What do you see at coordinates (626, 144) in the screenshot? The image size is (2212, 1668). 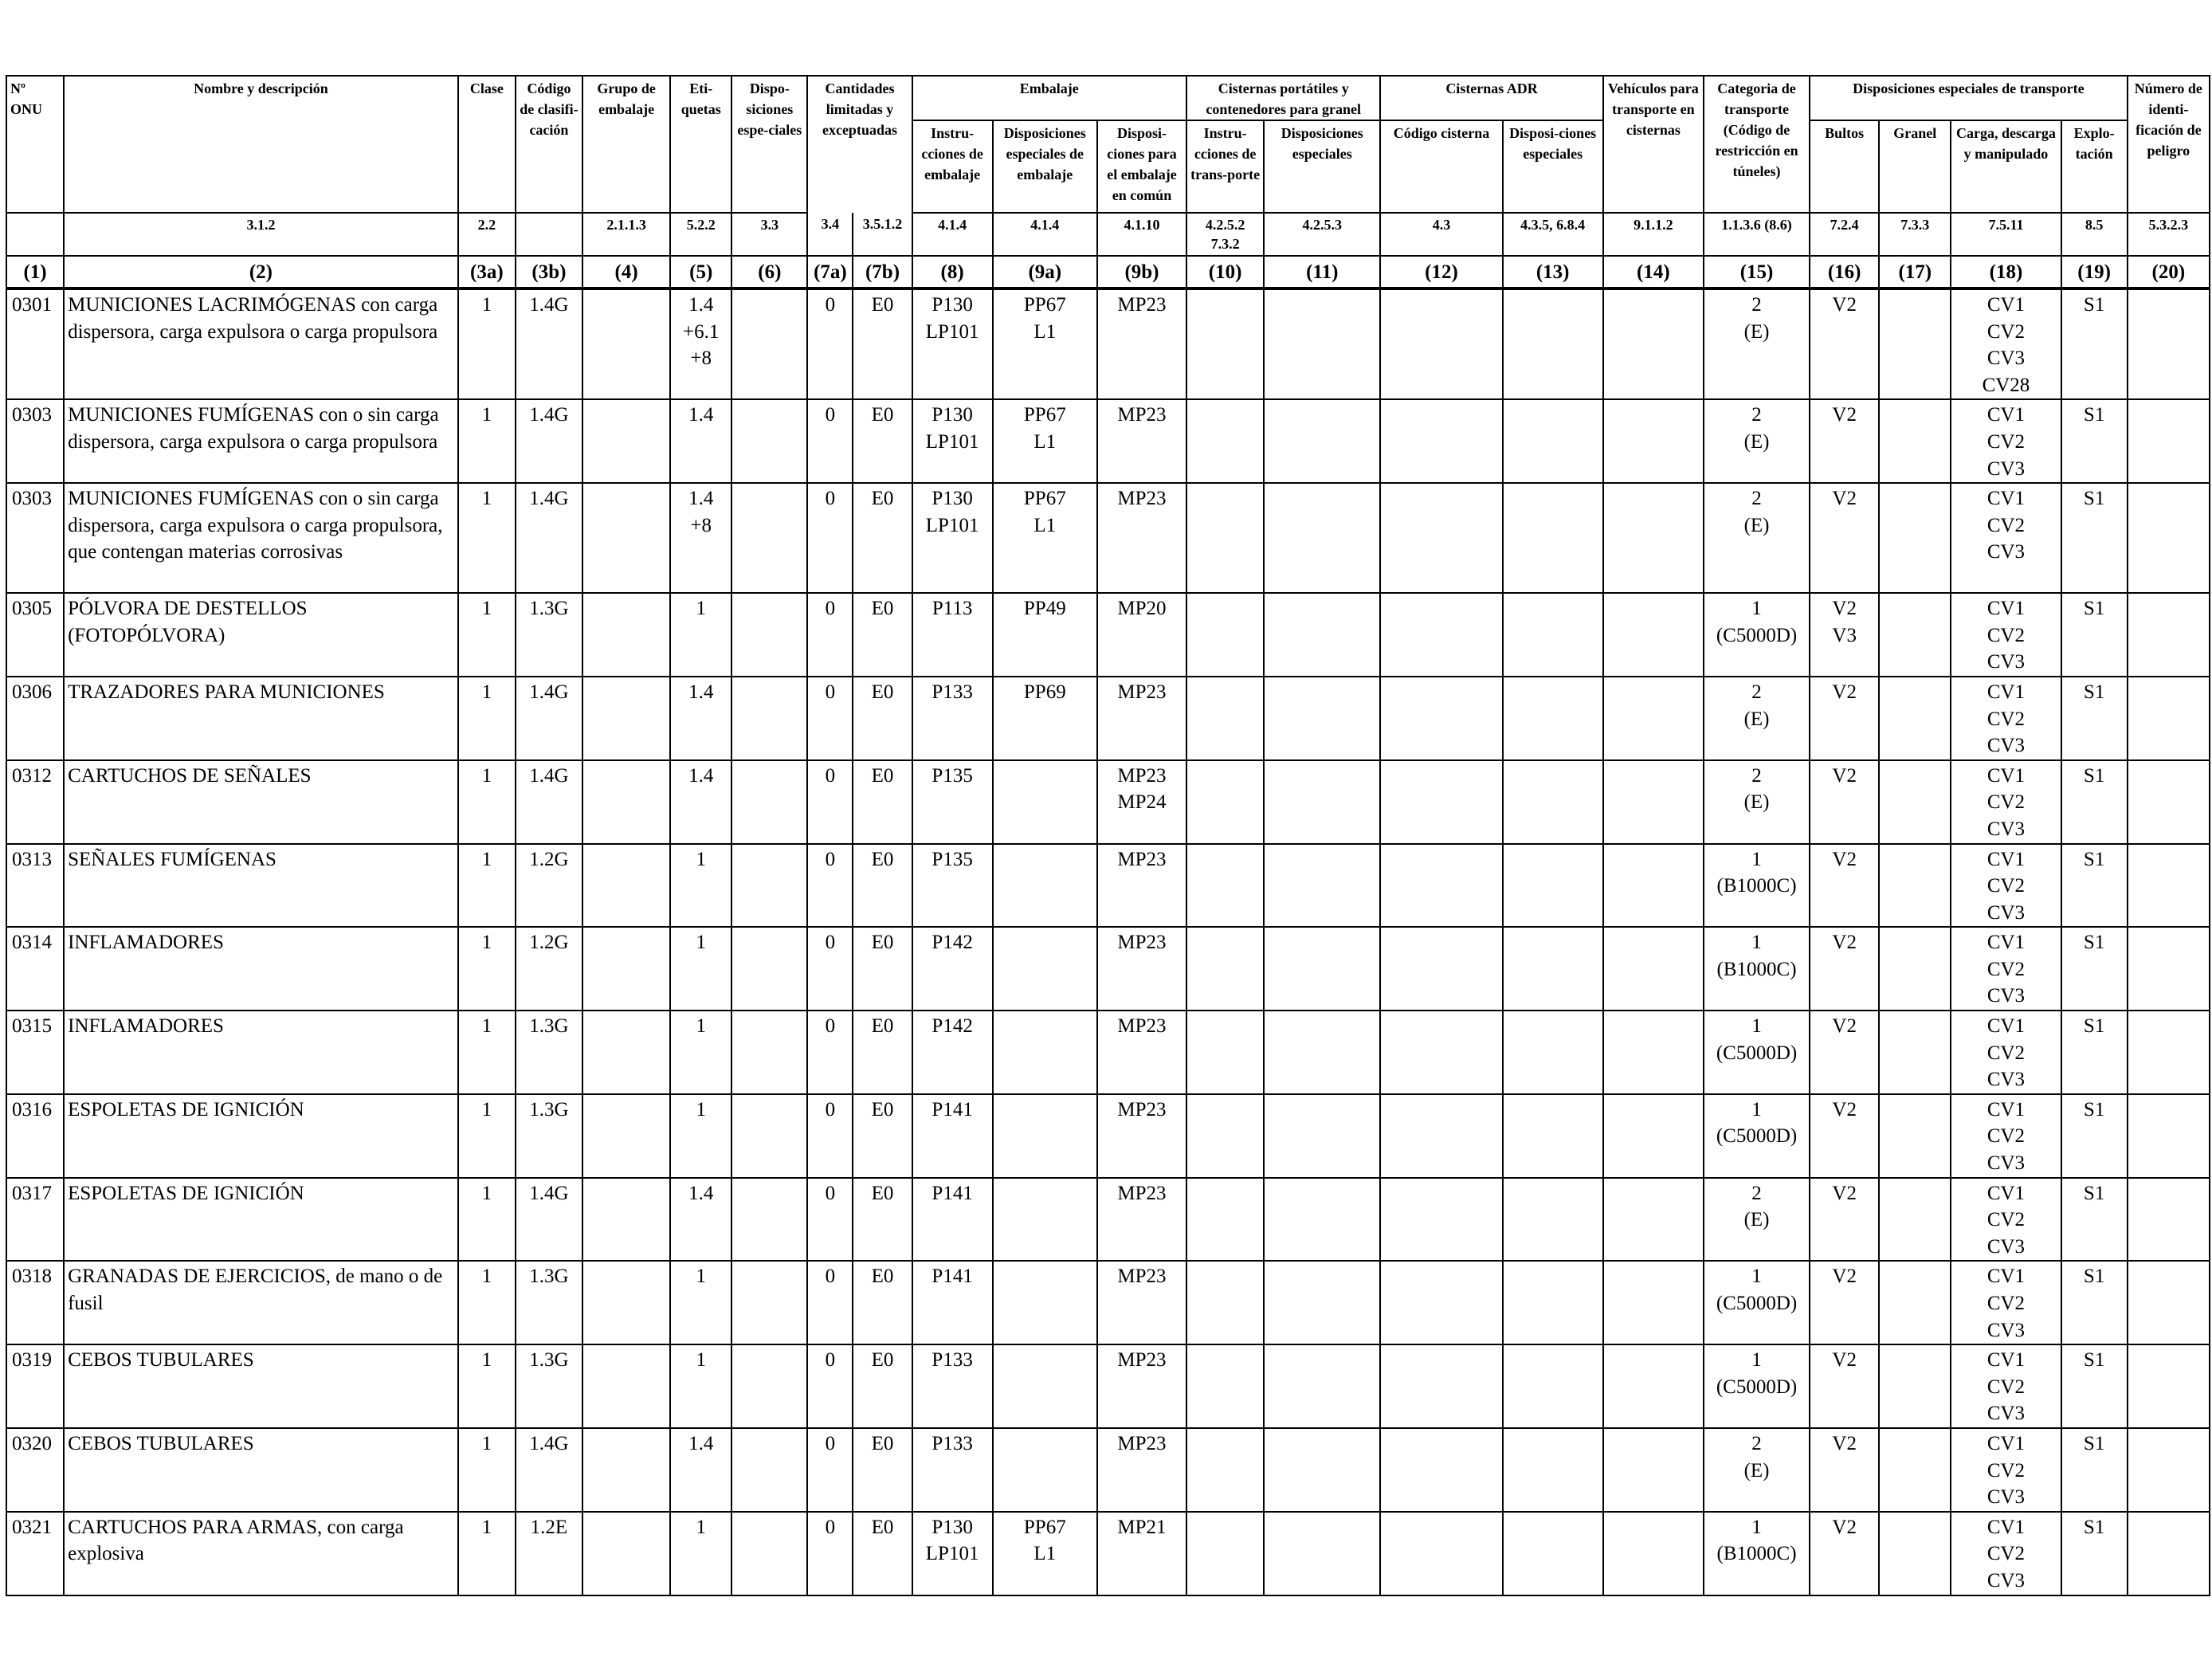 I see `header-grupo: Grupo de embalaje` at bounding box center [626, 144].